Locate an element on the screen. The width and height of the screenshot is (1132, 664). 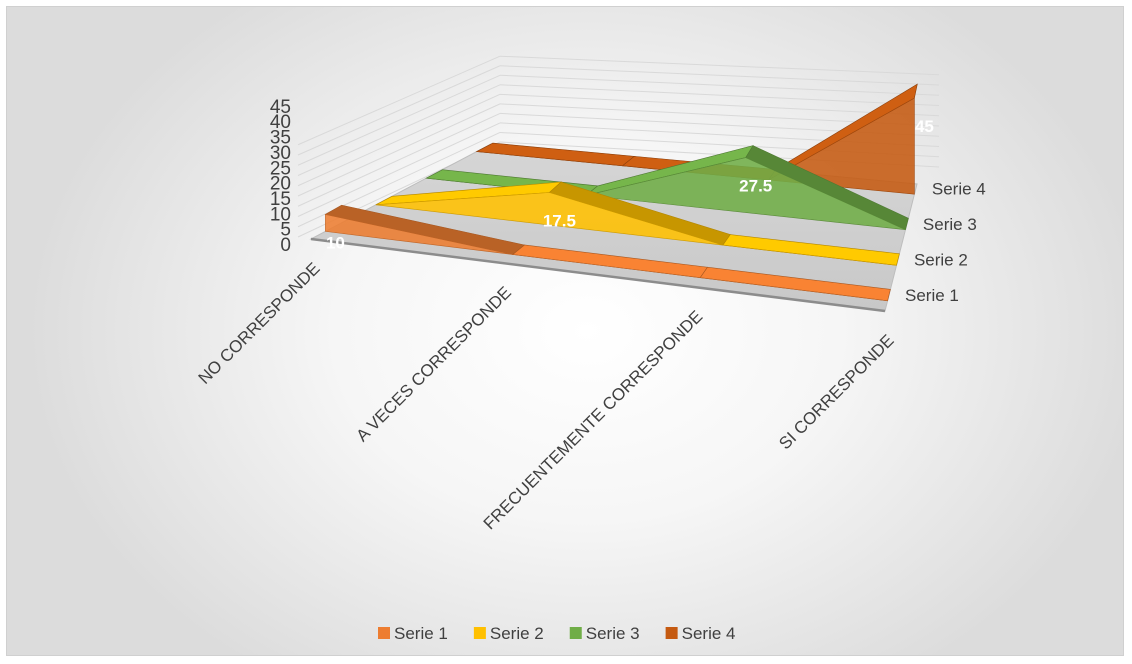
legend-label: Serie 2 is located at coordinates (517, 633).